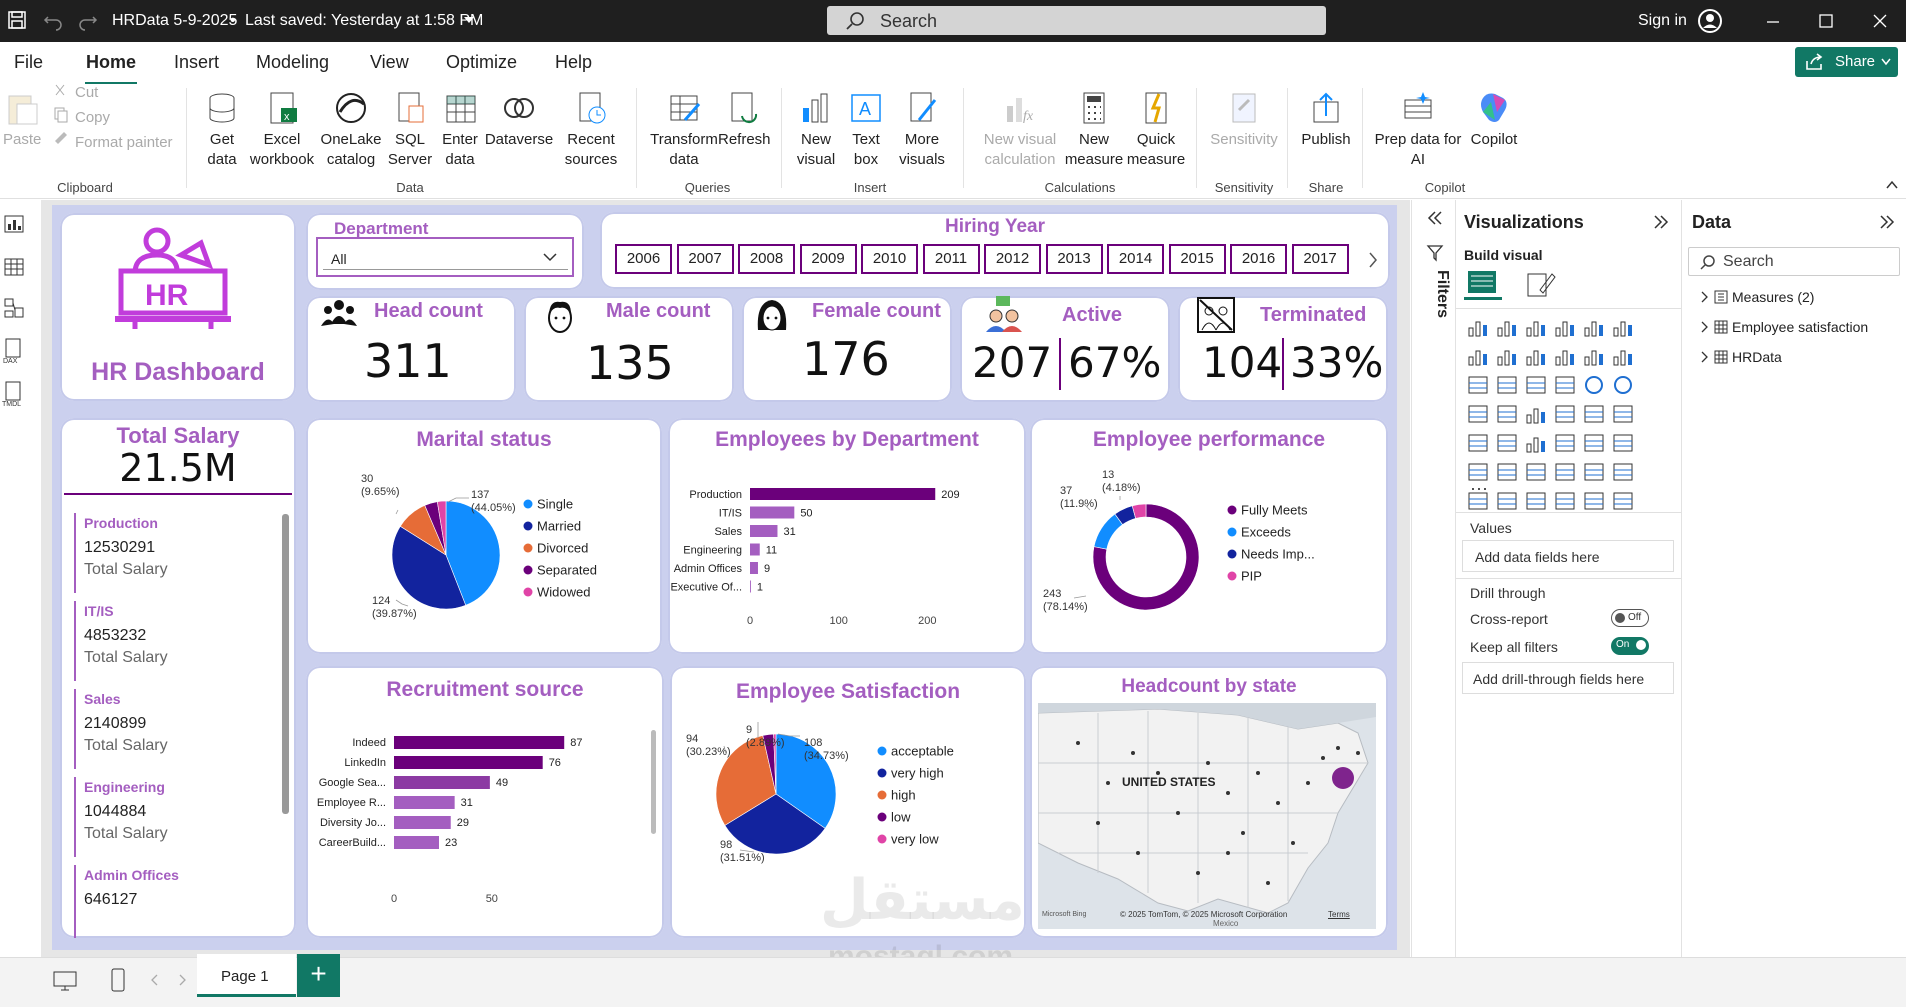 This screenshot has height=1007, width=1906. What do you see at coordinates (183, 980) in the screenshot?
I see `chevron-right-icon` at bounding box center [183, 980].